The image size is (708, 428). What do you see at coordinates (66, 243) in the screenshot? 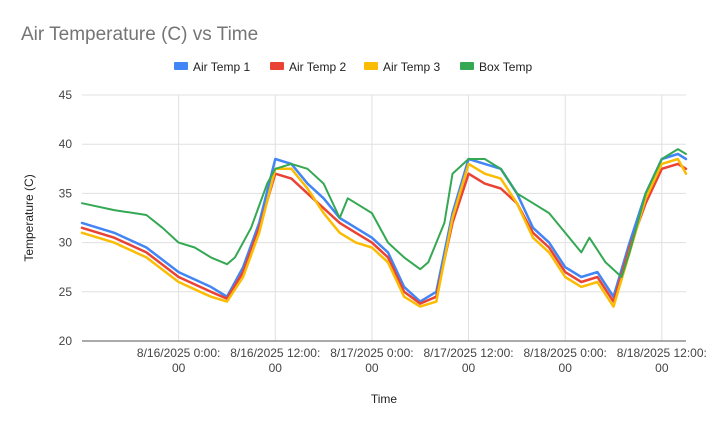
I see `y-tick-label: 30` at bounding box center [66, 243].